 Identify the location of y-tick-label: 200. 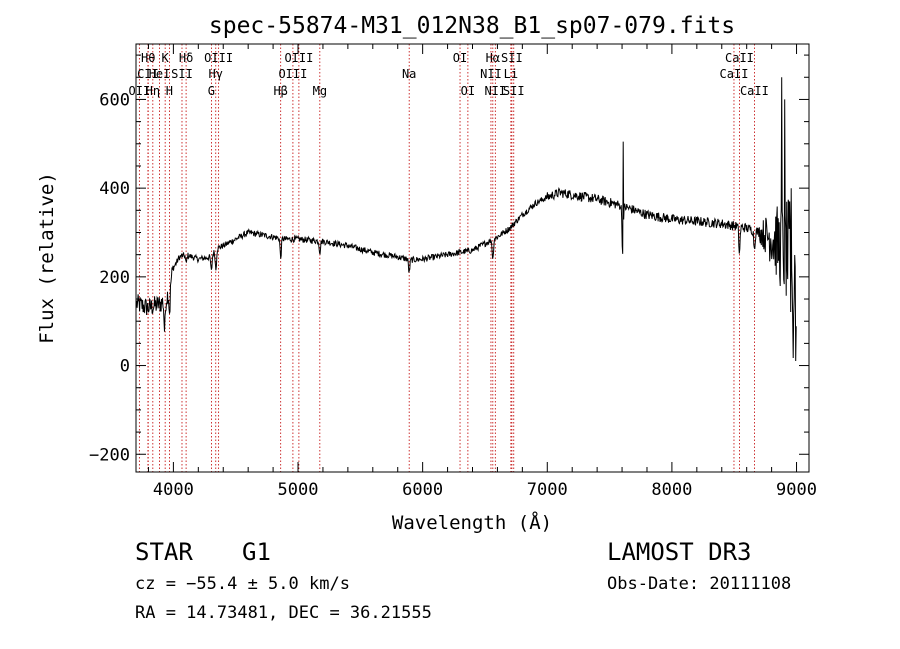
(114, 278).